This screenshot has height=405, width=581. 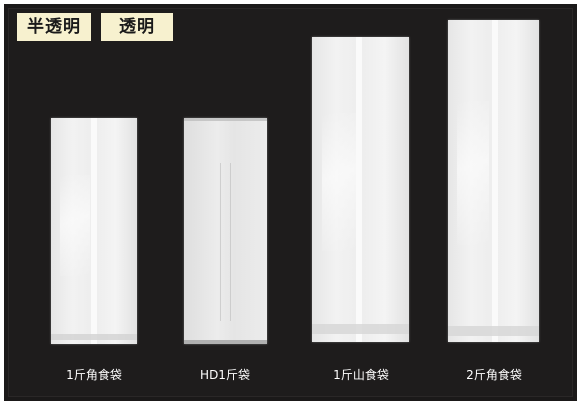 What do you see at coordinates (361, 375) in the screenshot?
I see `bag-label: 1斤山食袋` at bounding box center [361, 375].